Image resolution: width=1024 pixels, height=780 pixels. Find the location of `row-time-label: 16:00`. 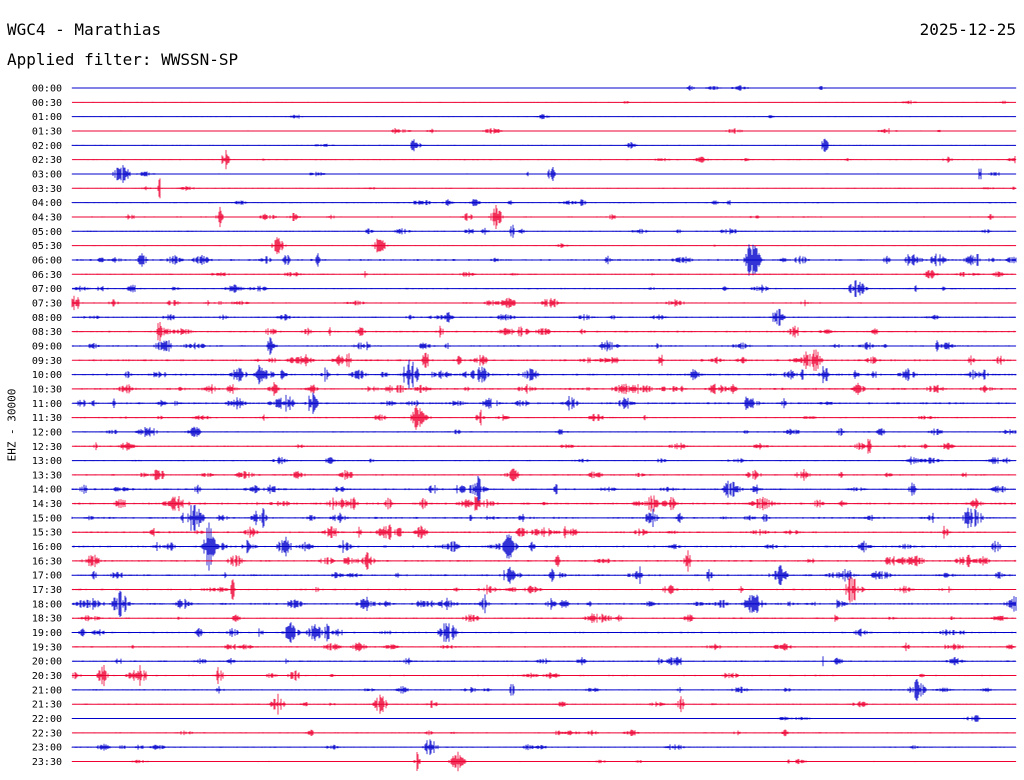

row-time-label: 16:00 is located at coordinates (47, 547).